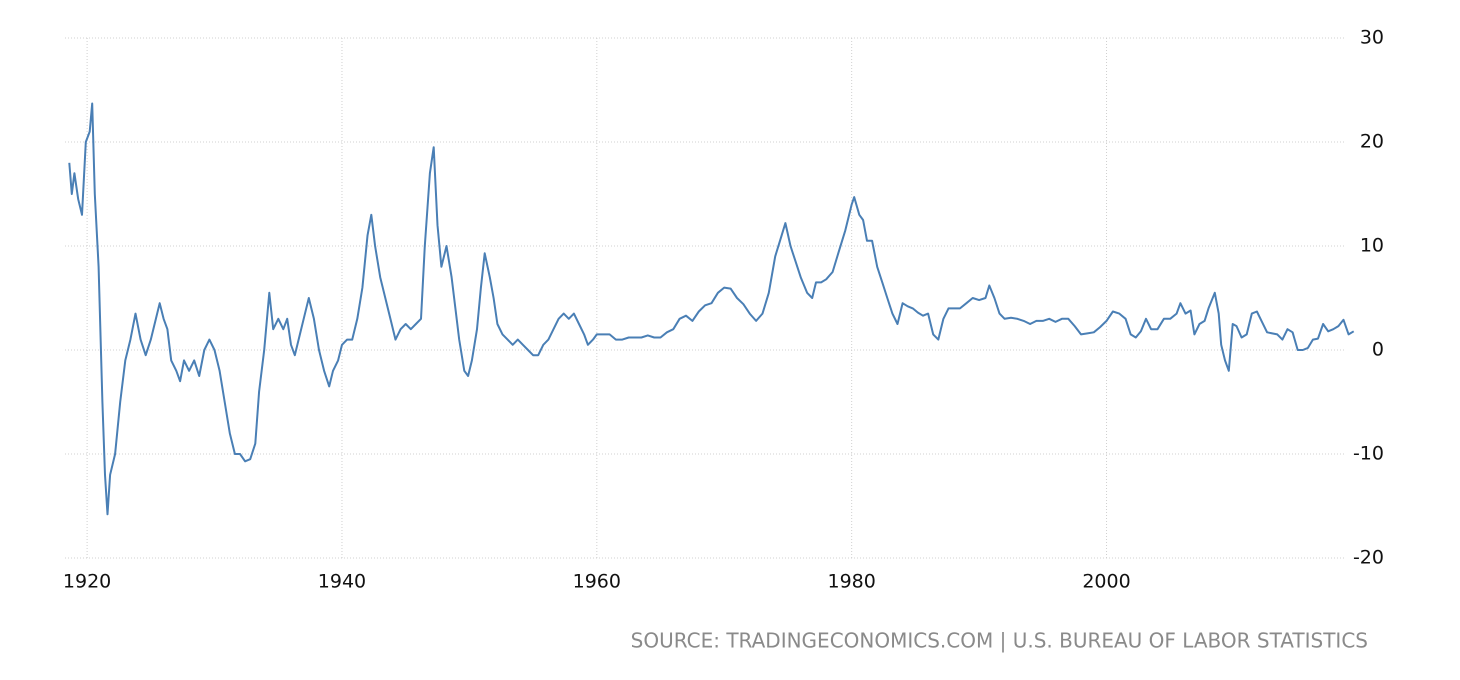  Describe the element at coordinates (1368, 558) in the screenshot. I see `y-tick-label: -20` at that location.